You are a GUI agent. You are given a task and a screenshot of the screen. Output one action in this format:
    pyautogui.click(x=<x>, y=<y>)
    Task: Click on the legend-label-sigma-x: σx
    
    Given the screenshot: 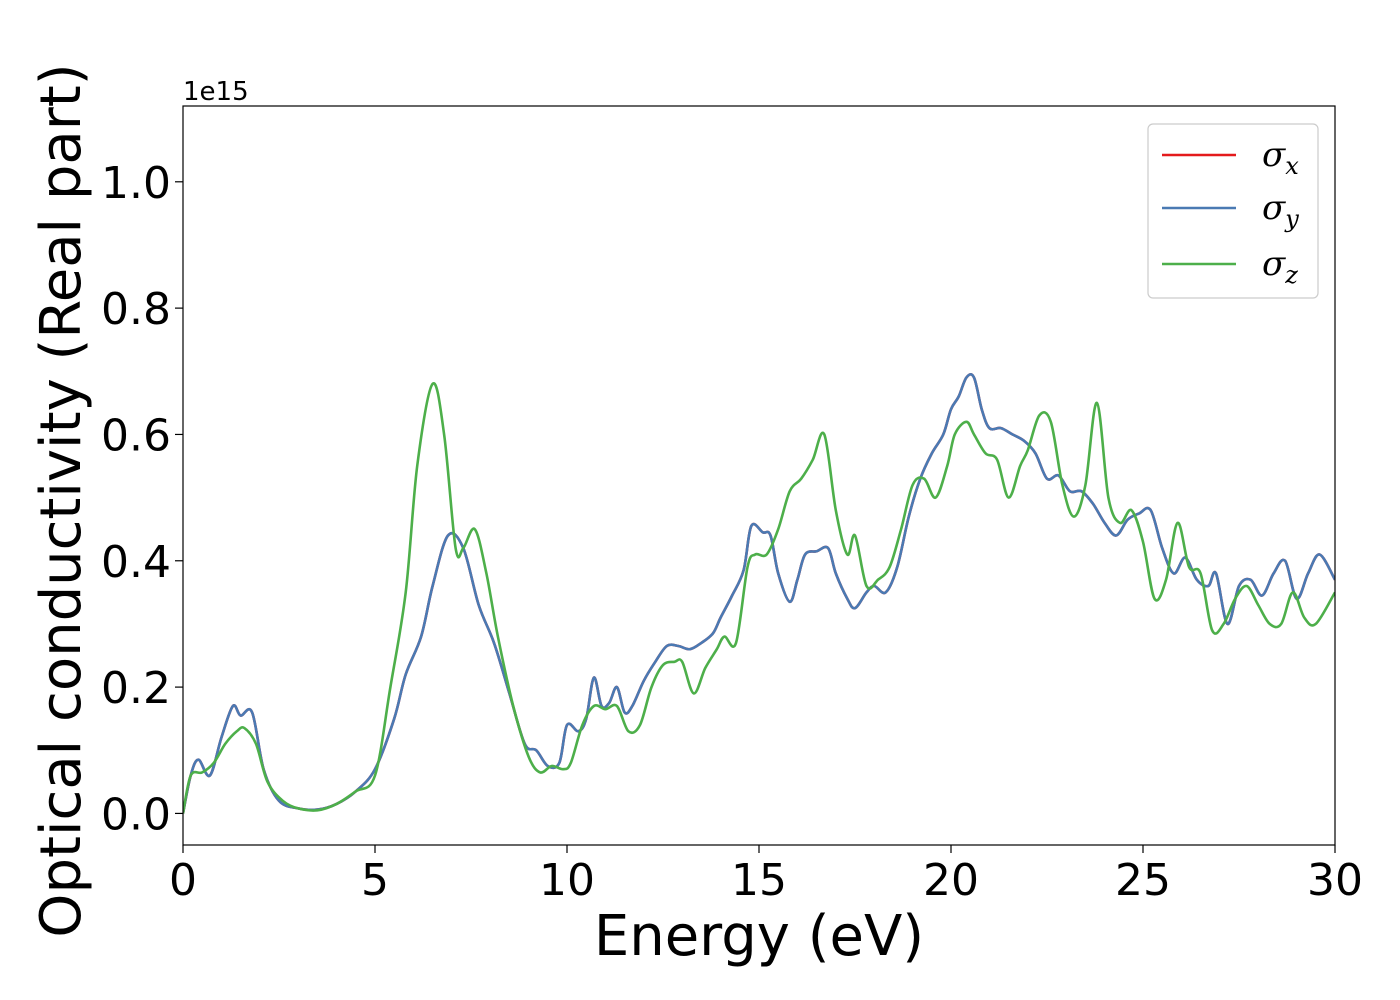 What is the action you would take?
    pyautogui.click(x=1280, y=157)
    